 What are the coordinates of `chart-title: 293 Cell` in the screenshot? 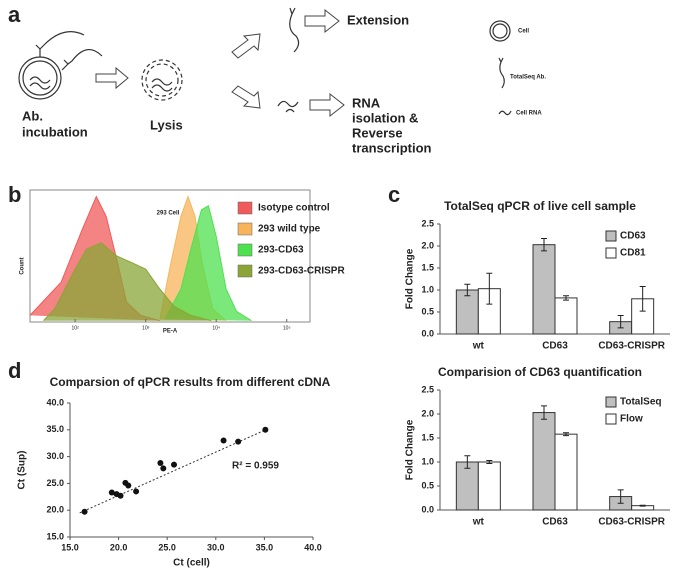 It's located at (168, 214).